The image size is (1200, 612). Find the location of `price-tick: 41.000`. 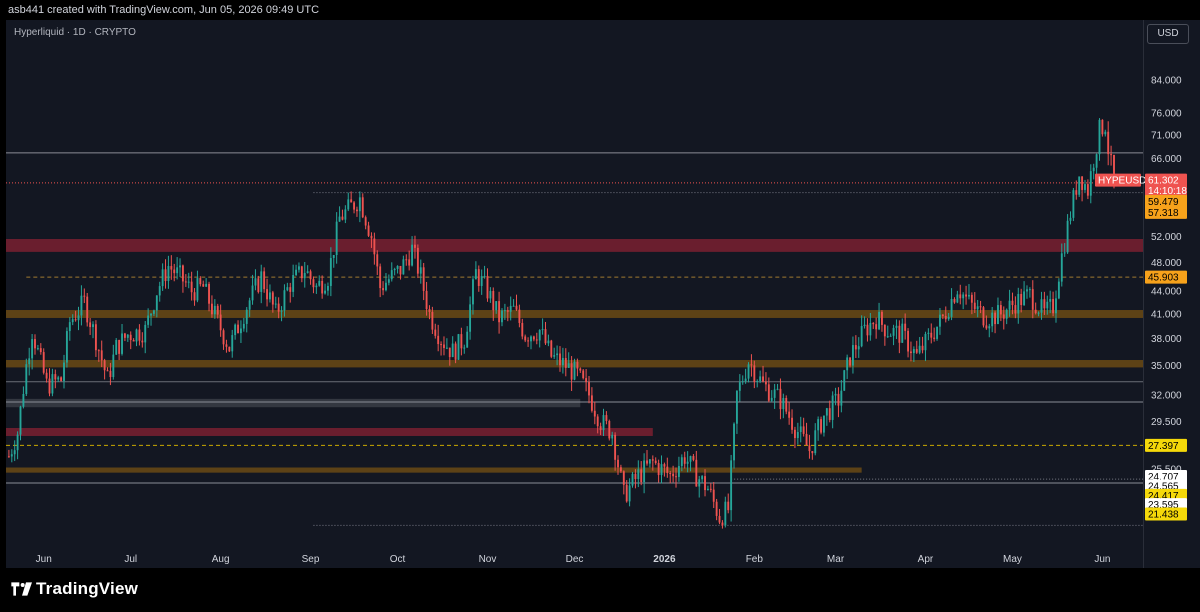

price-tick: 41.000 is located at coordinates (1166, 314).